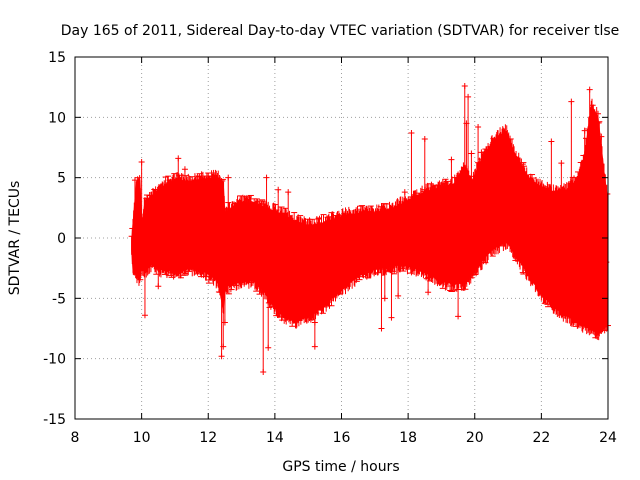 This screenshot has height=480, width=640. I want to click on y-tick-label: 10, so click(57, 118).